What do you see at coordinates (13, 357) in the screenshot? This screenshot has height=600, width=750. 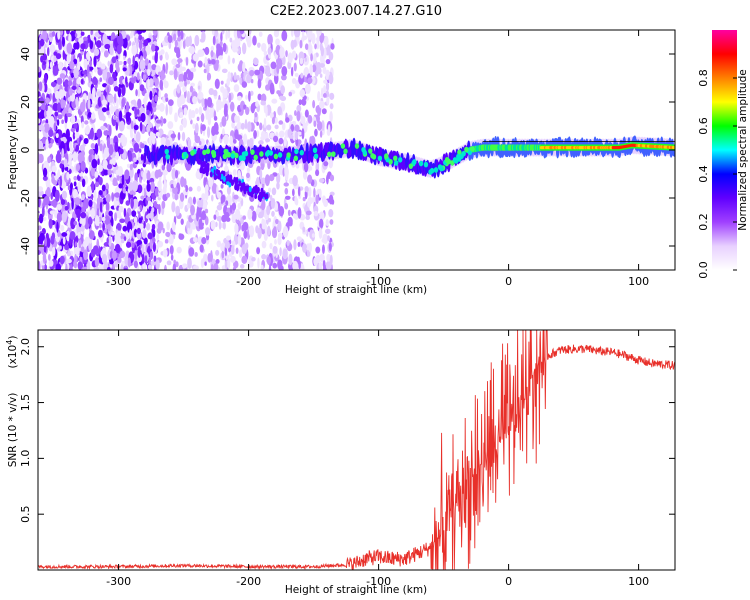 I see `snr-scale-prefix: (x10` at bounding box center [13, 357].